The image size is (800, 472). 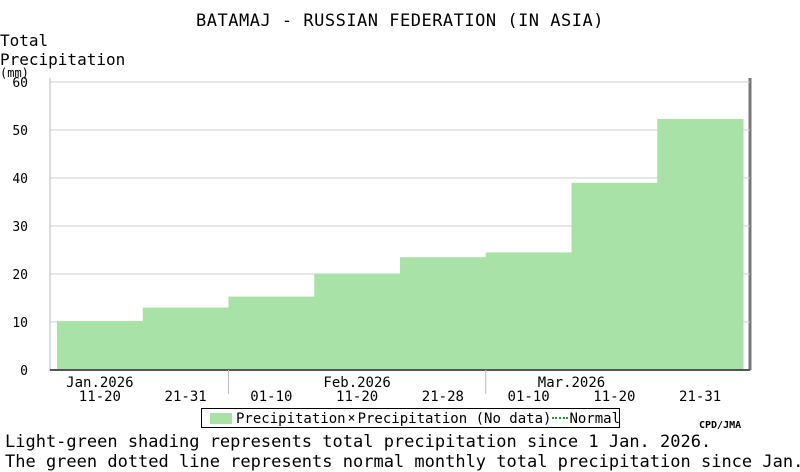 I want to click on legend-nodata-marker: ×, so click(x=351, y=418).